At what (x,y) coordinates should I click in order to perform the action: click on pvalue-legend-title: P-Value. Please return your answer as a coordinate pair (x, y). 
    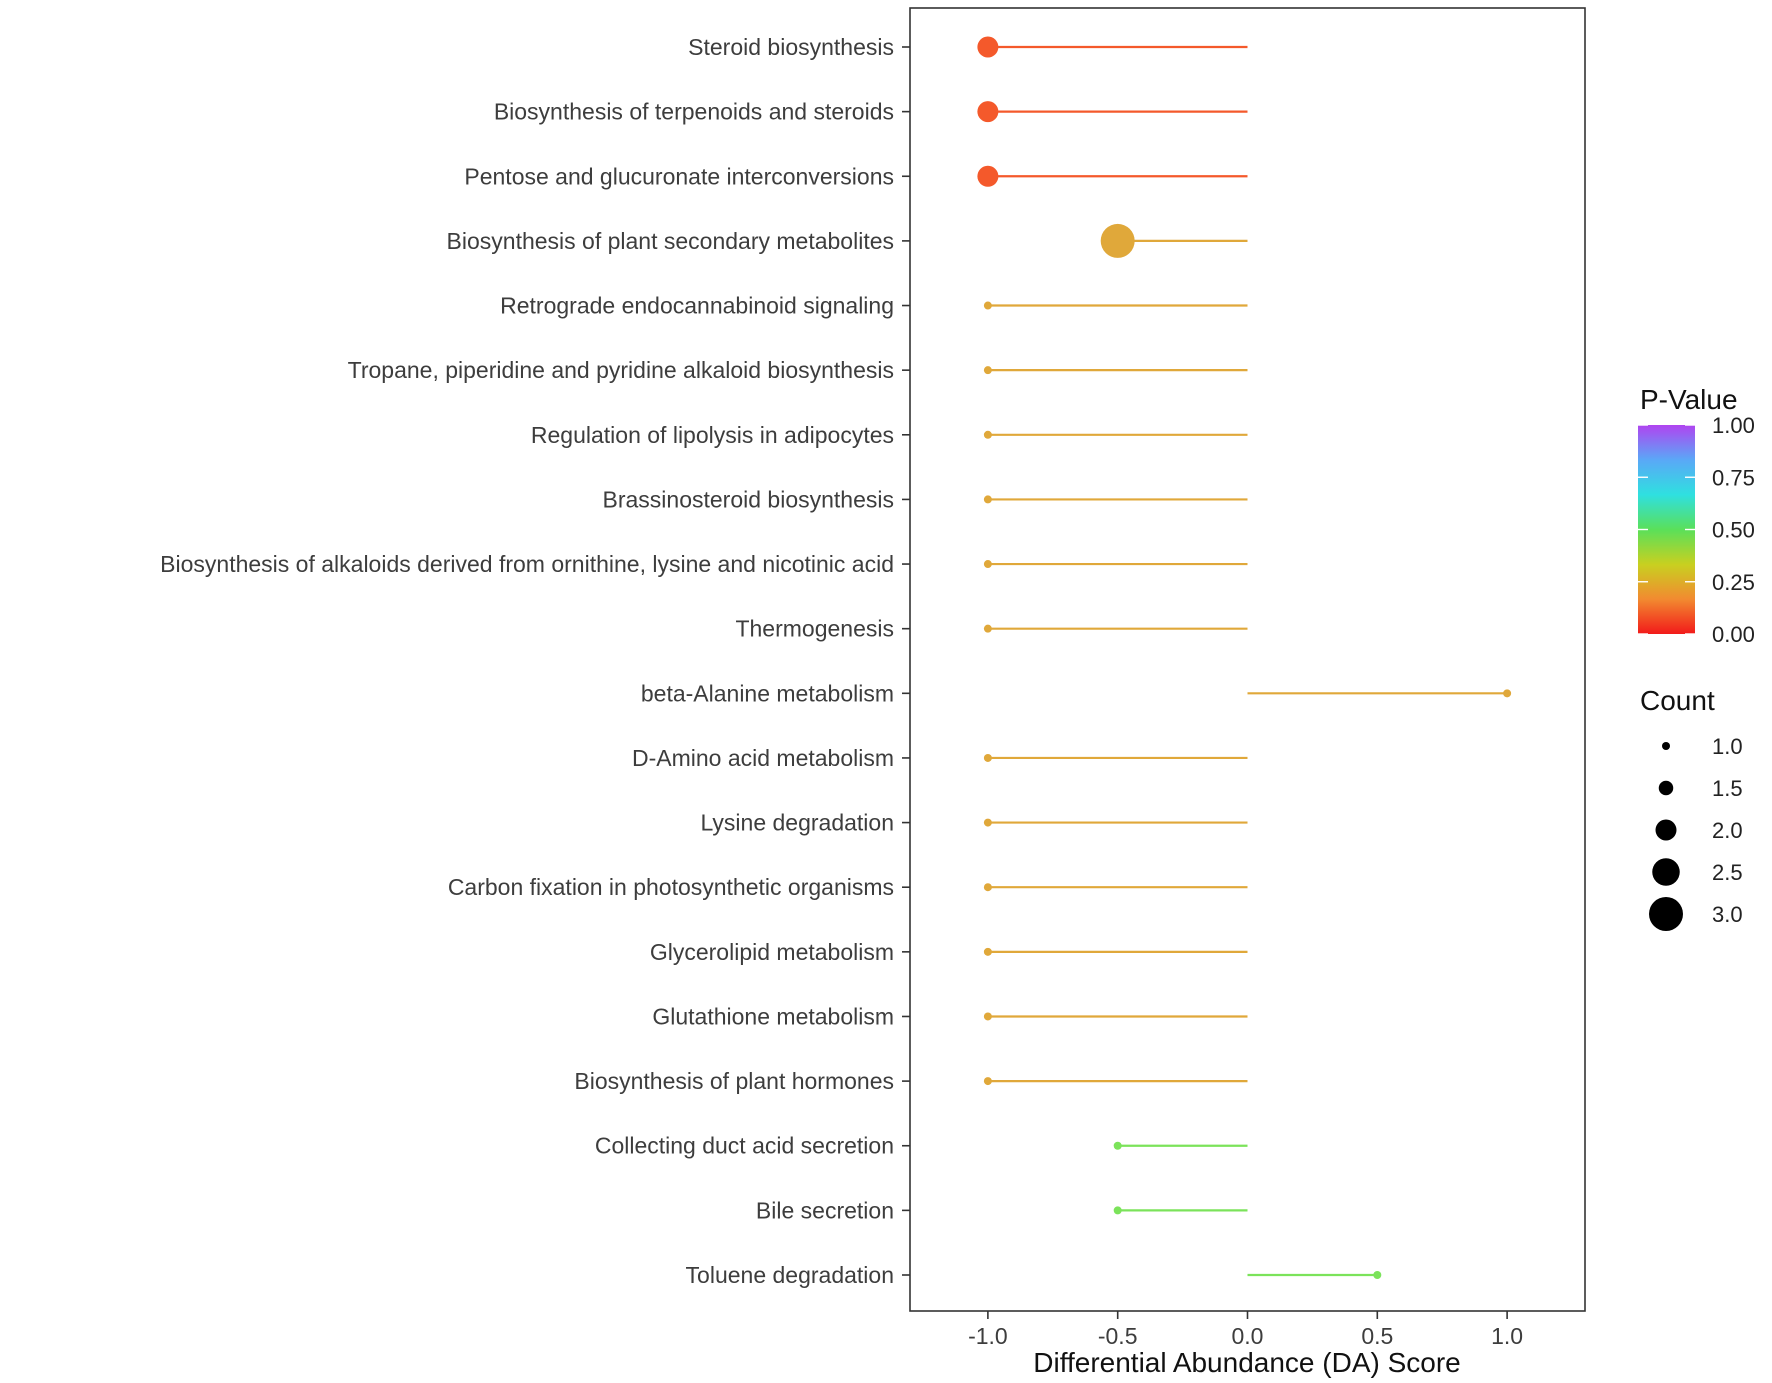
    Looking at the image, I should click on (1689, 399).